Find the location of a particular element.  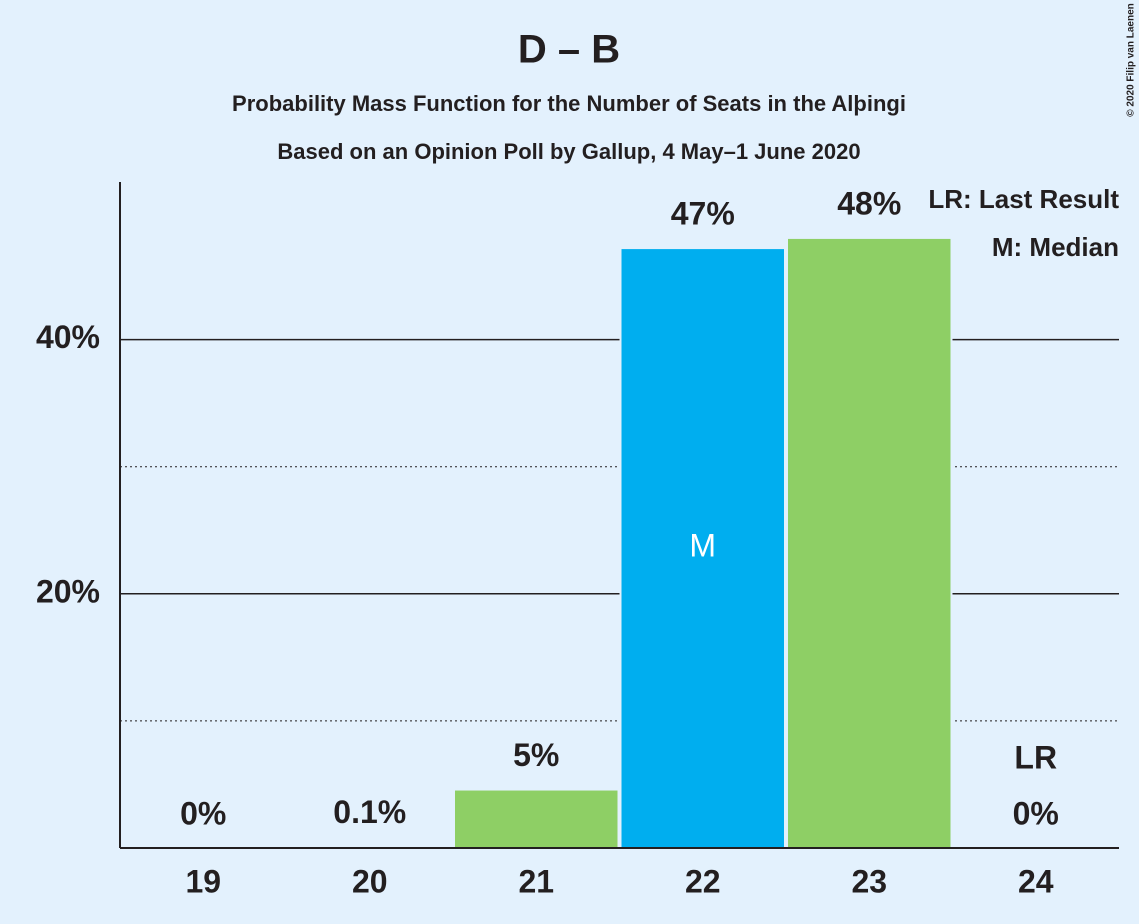

x-tick-label: 20 is located at coordinates (370, 881).